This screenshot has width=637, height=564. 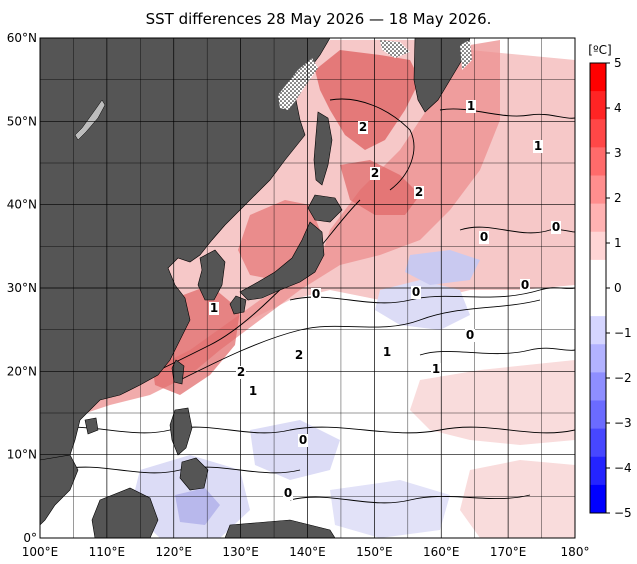 What do you see at coordinates (395, 49) in the screenshot?
I see `sea-ice-north` at bounding box center [395, 49].